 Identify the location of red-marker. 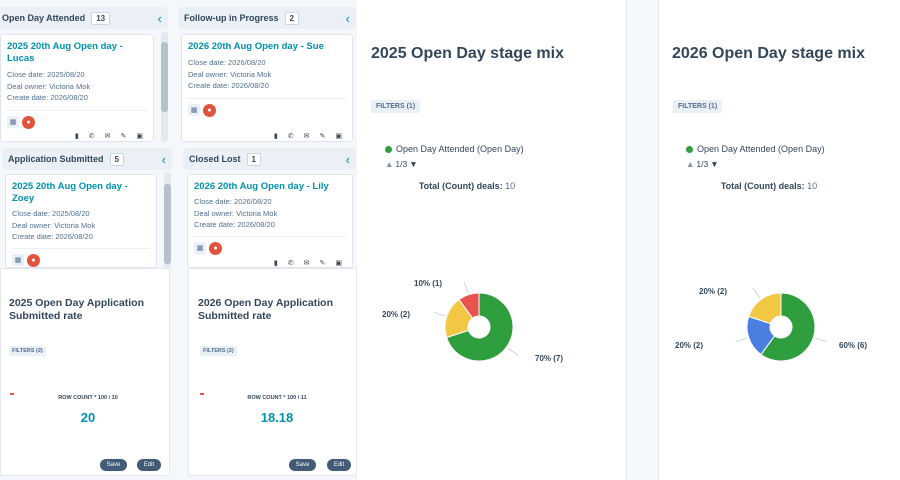
(202, 394).